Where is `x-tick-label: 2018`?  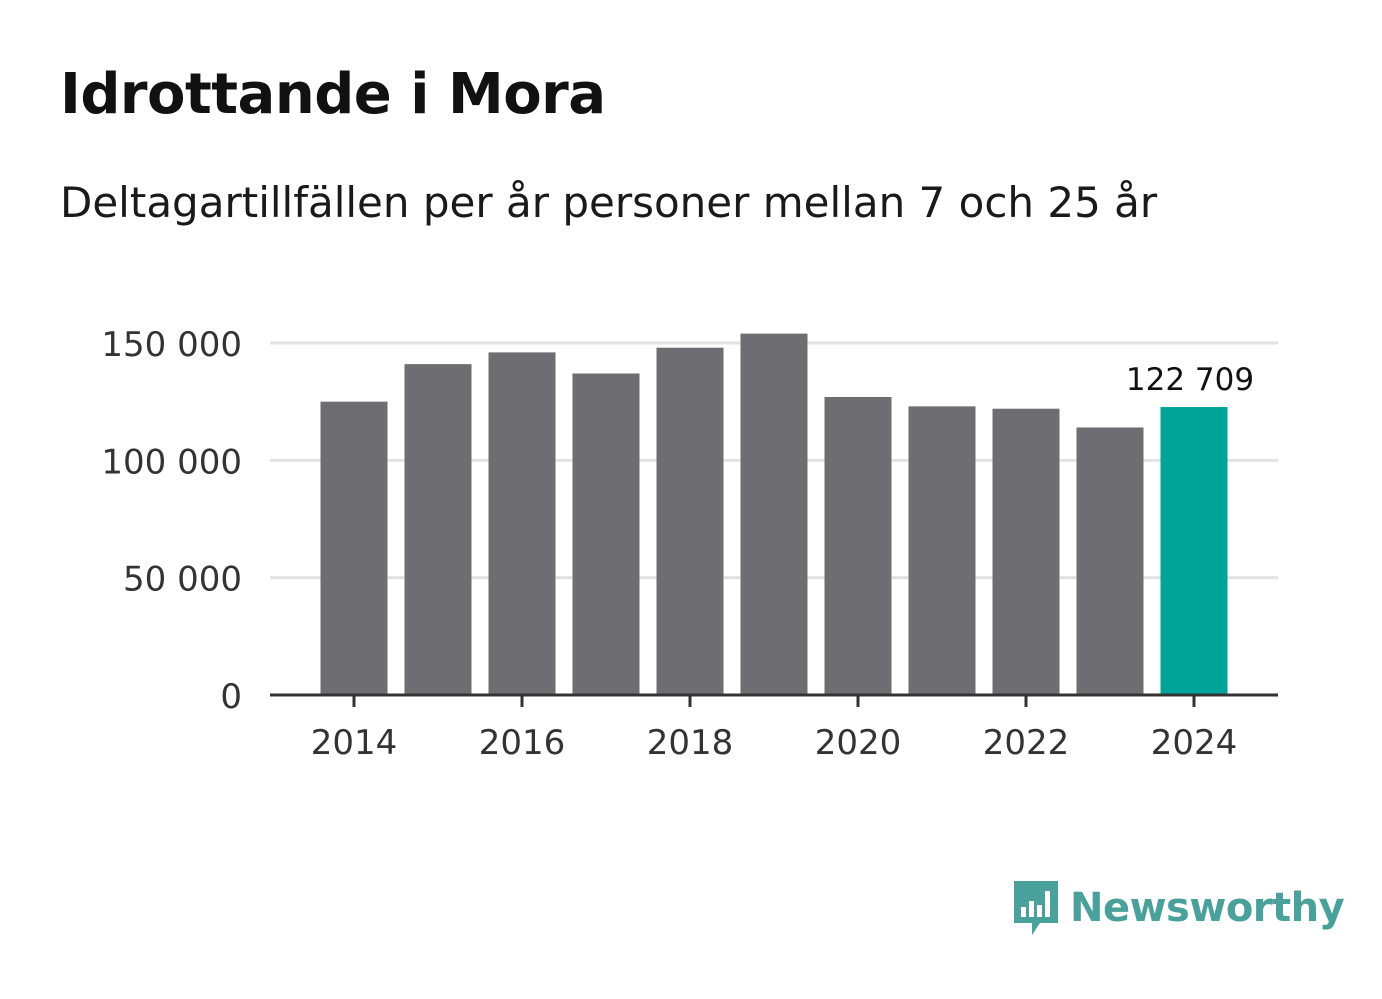
x-tick-label: 2018 is located at coordinates (690, 743).